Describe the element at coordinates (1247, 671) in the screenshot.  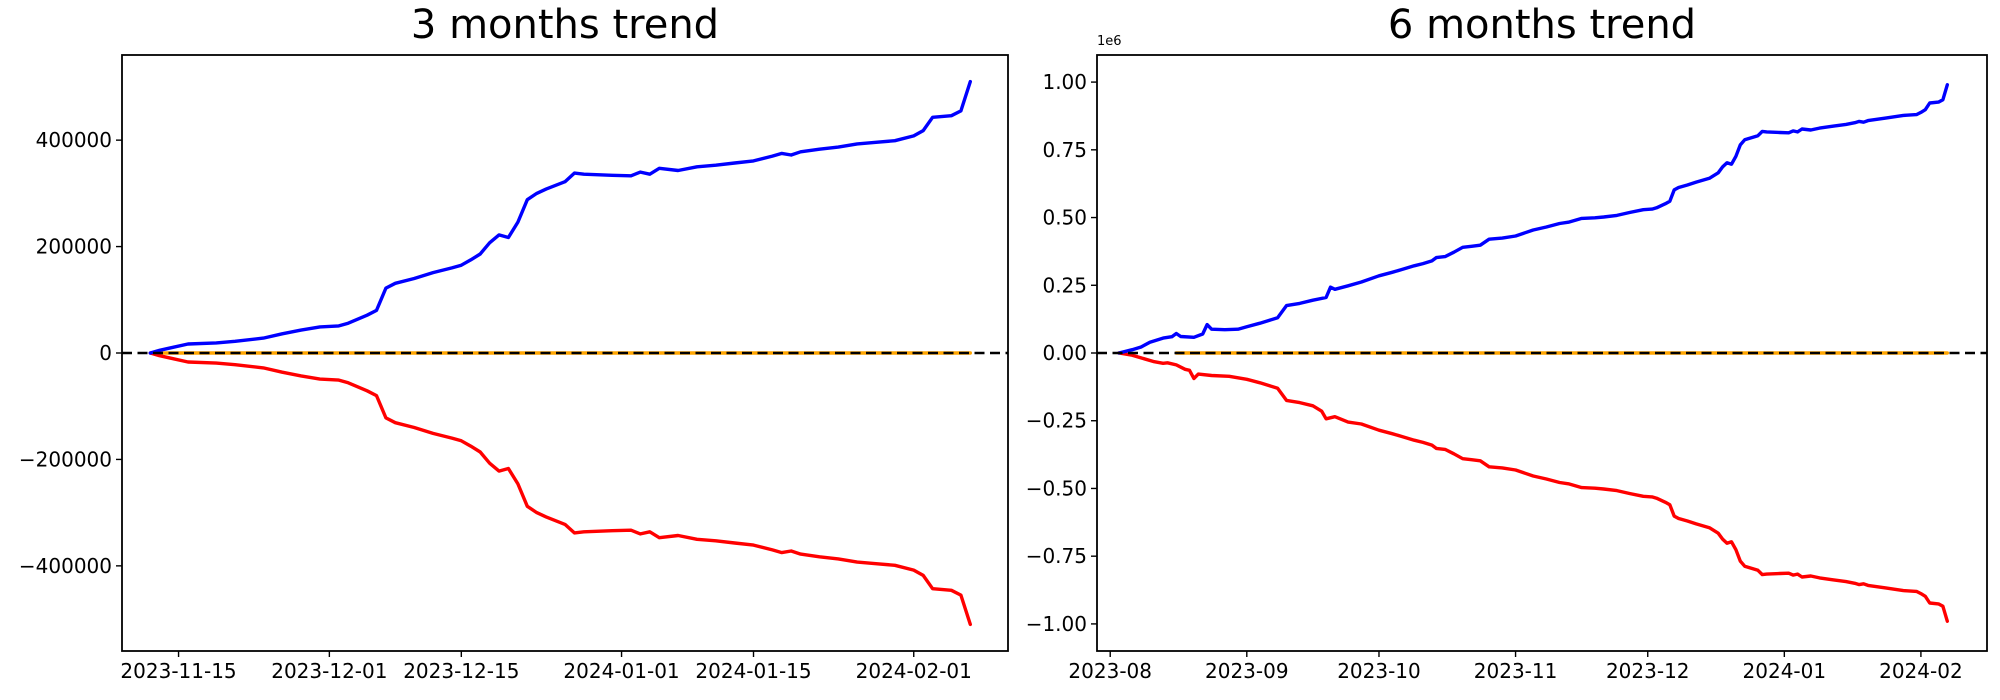
I see `x-tick-label: 2023-09` at that location.